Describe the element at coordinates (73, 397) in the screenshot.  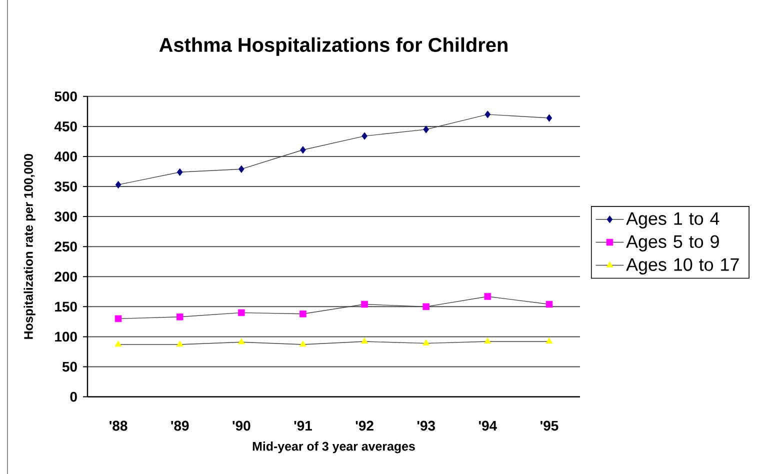
I see `y-tick-label: 0` at that location.